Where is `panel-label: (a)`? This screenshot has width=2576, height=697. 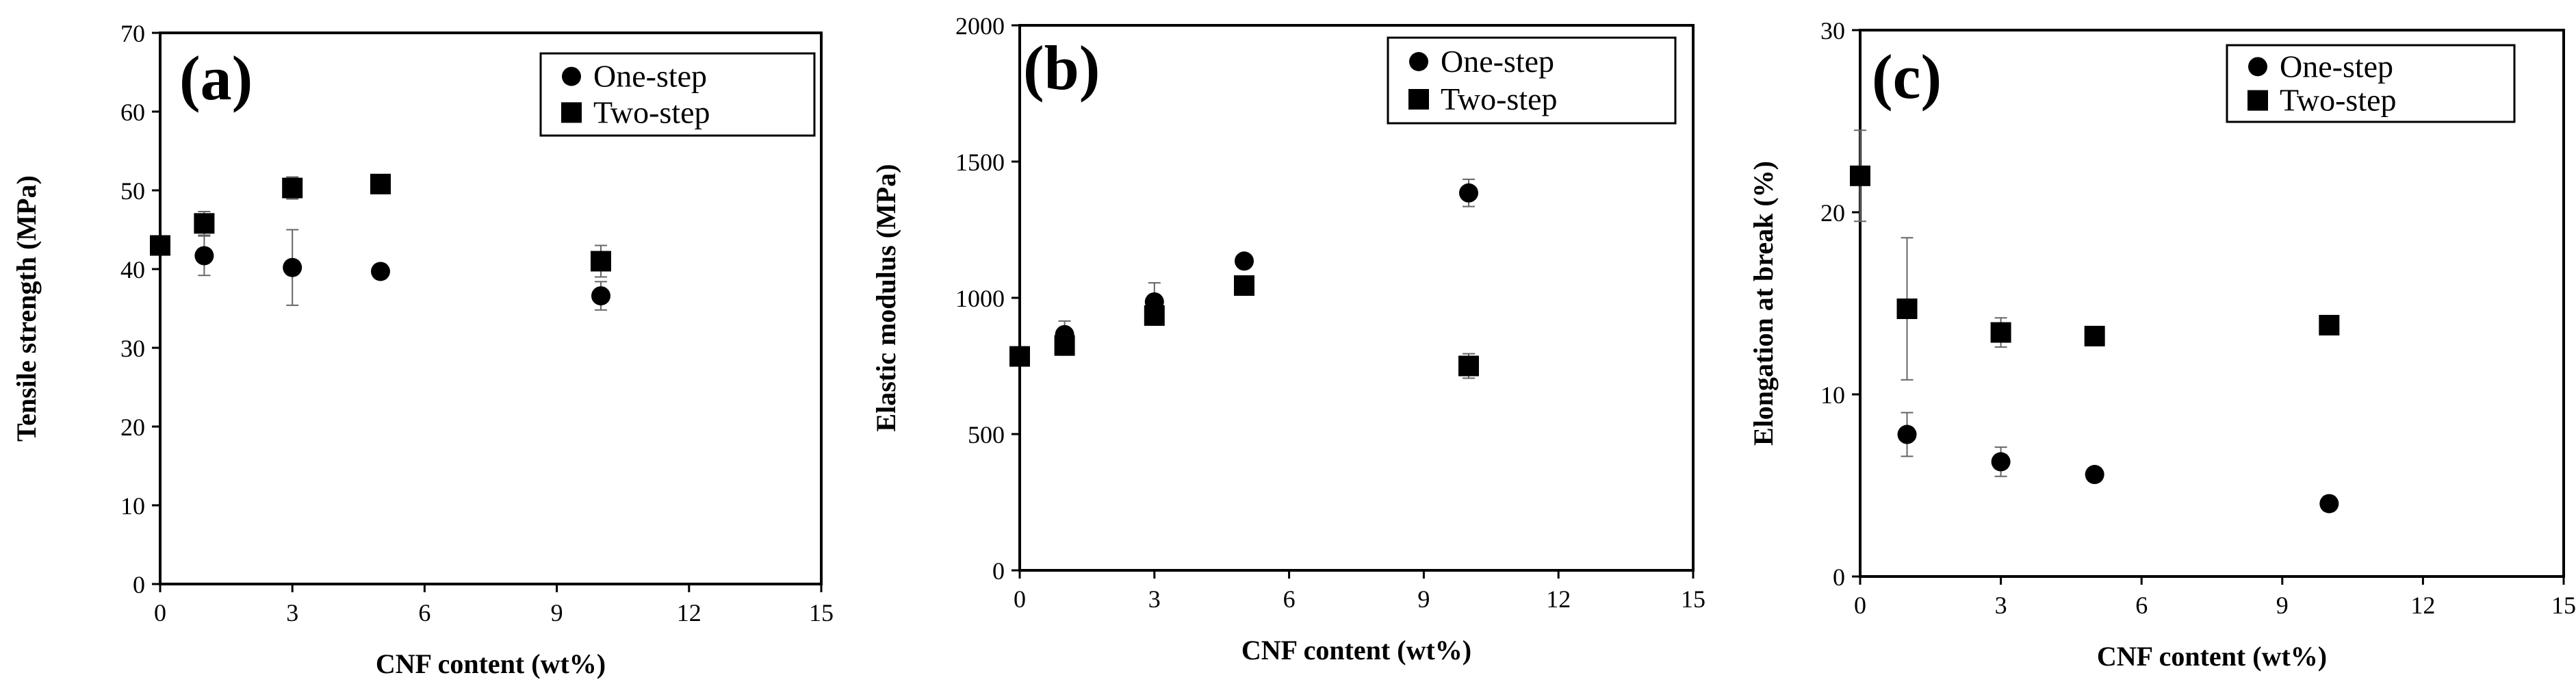
panel-label: (a) is located at coordinates (216, 78).